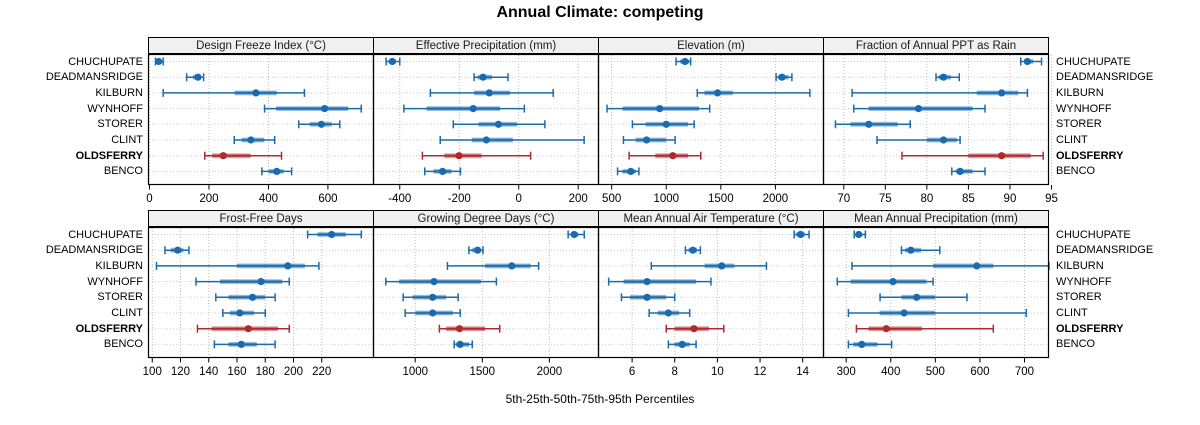 Image resolution: width=1200 pixels, height=425 pixels. What do you see at coordinates (711, 302) in the screenshot?
I see `panel-plot-mean-annual-air-temperature-c: 6 8 10 12 14` at bounding box center [711, 302].